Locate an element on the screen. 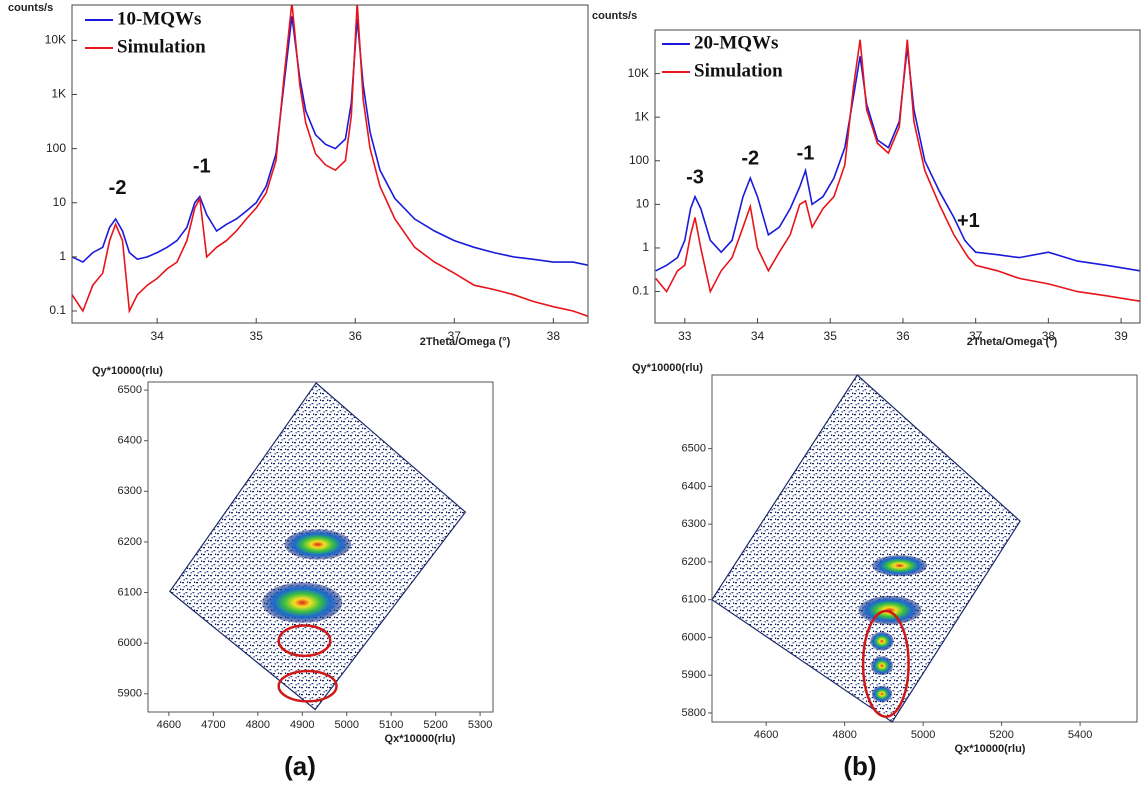 The height and width of the screenshot is (788, 1148). panel-label: (a) is located at coordinates (300, 766).